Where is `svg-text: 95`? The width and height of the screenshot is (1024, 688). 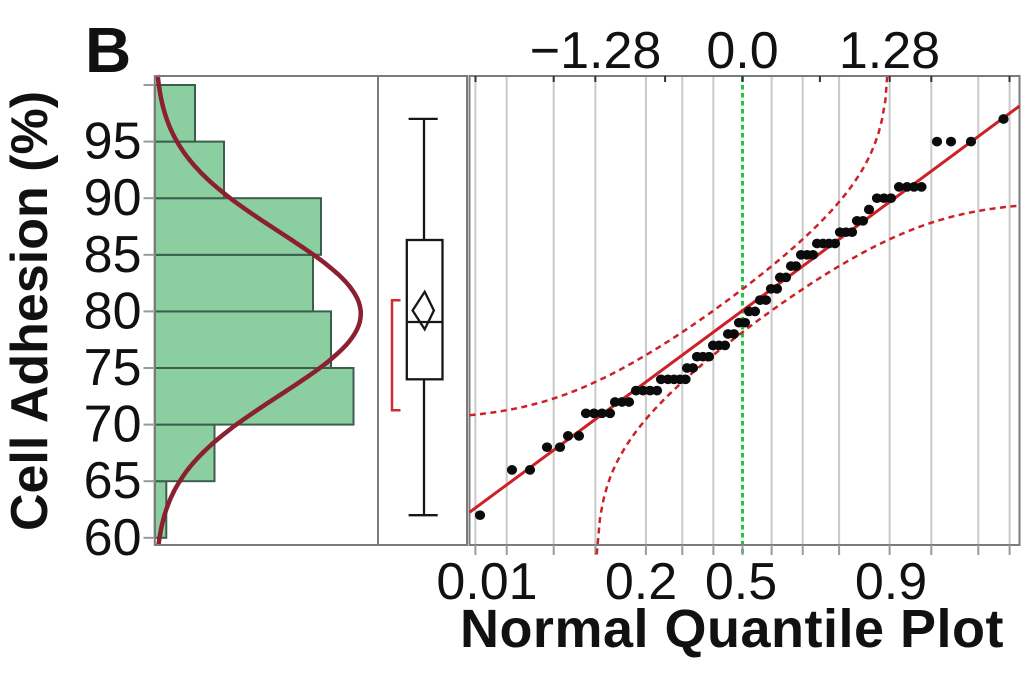 svg-text: 95 is located at coordinates (113, 142).